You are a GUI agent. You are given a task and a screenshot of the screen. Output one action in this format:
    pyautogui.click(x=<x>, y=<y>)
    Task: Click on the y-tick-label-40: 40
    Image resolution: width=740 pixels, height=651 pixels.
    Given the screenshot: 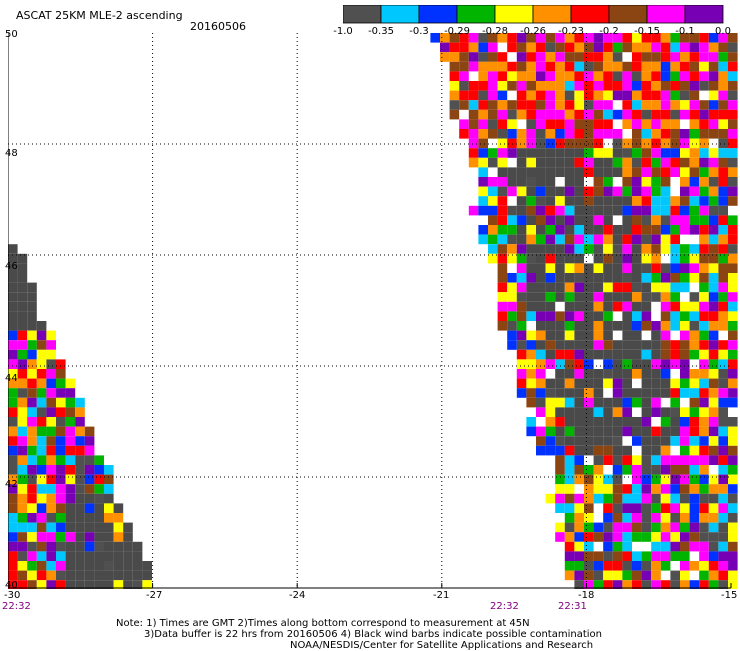 What is the action you would take?
    pyautogui.click(x=11, y=585)
    